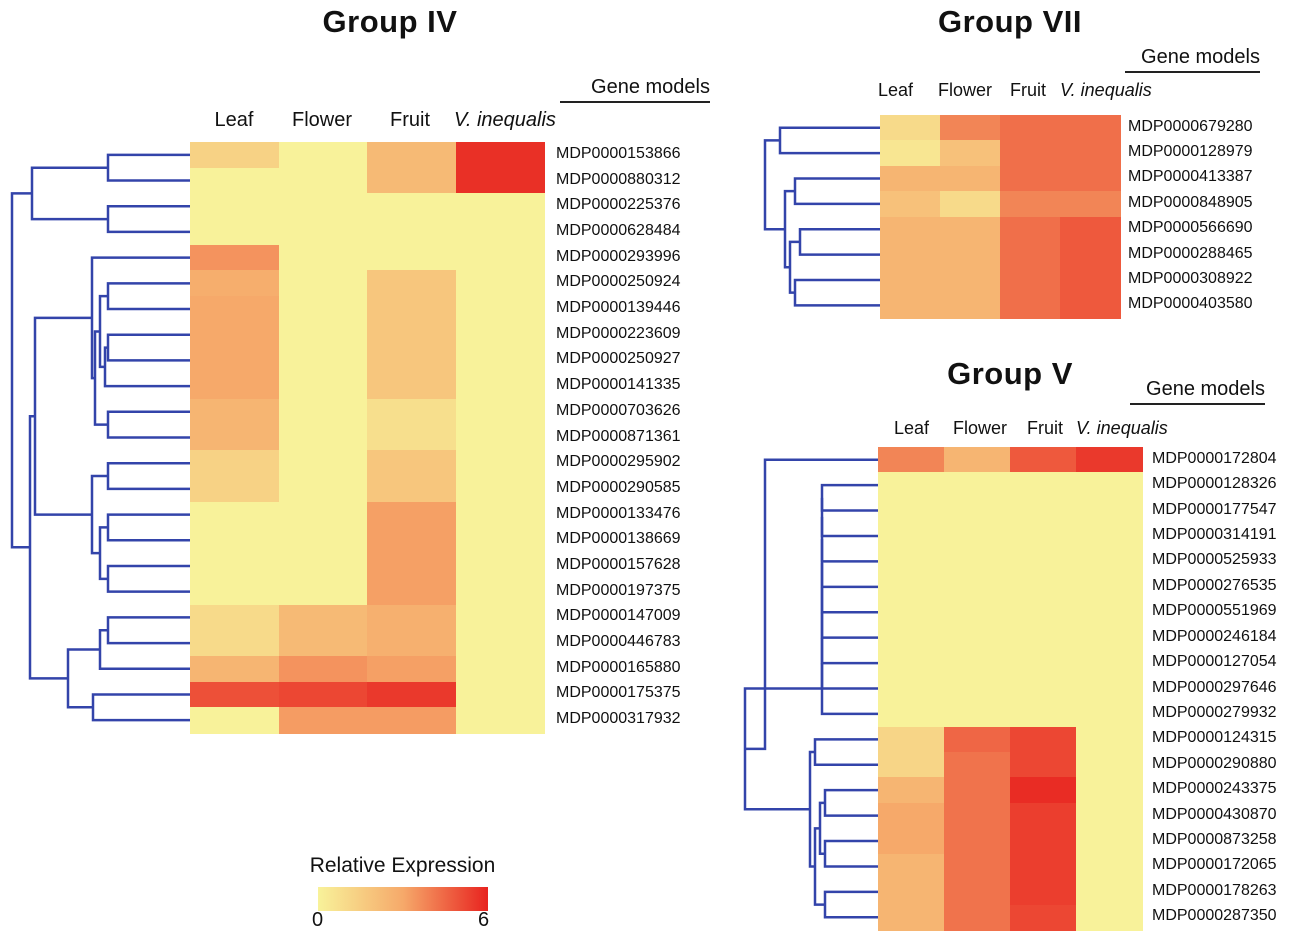 The height and width of the screenshot is (934, 1303). I want to click on gene-model-label: MDP0000287350, so click(1214, 916).